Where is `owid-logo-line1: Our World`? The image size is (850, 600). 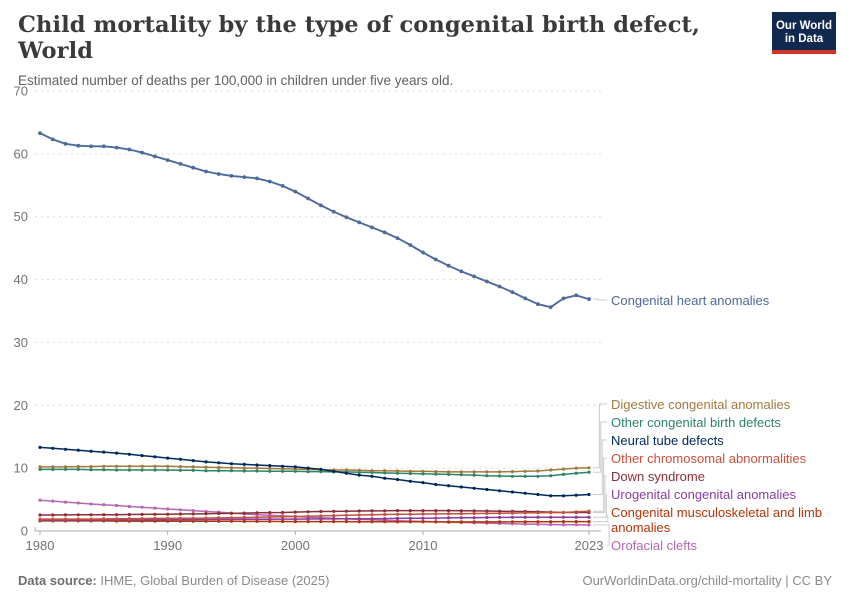 owid-logo-line1: Our World is located at coordinates (803, 26).